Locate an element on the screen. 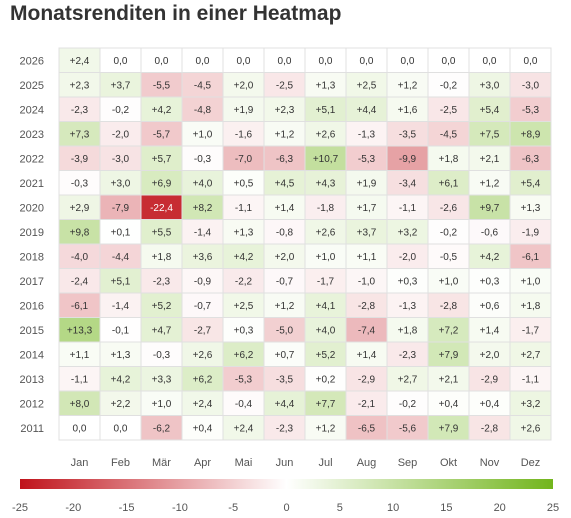  cell-value-label: +1,4 is located at coordinates (367, 355).